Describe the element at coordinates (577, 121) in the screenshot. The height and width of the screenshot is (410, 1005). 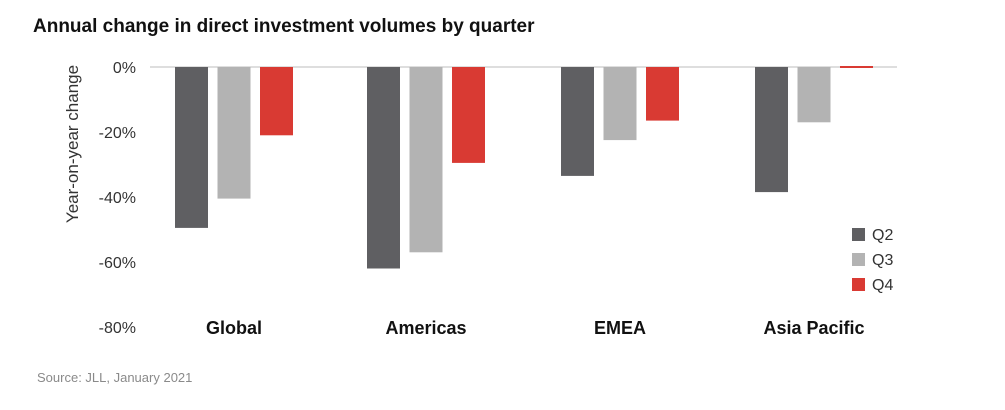
I see `bar-emea-q2` at that location.